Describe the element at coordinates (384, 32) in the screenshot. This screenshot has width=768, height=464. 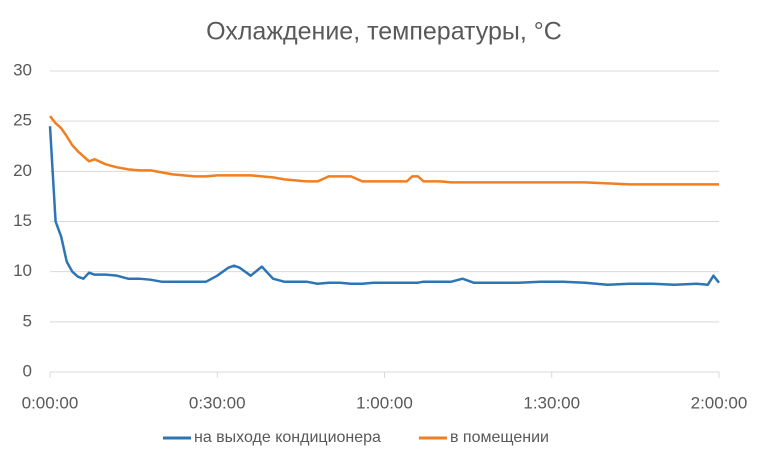
I see `chart-title: Охлаждение, температуры, °C` at that location.